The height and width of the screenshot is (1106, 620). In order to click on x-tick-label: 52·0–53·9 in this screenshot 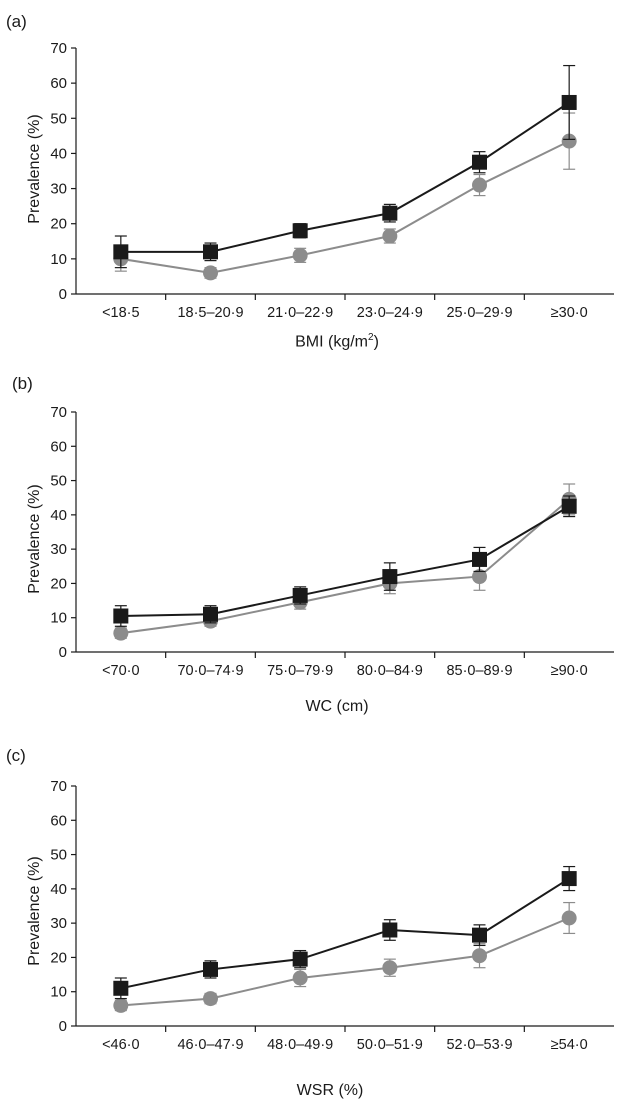, I will do `click(479, 1045)`.